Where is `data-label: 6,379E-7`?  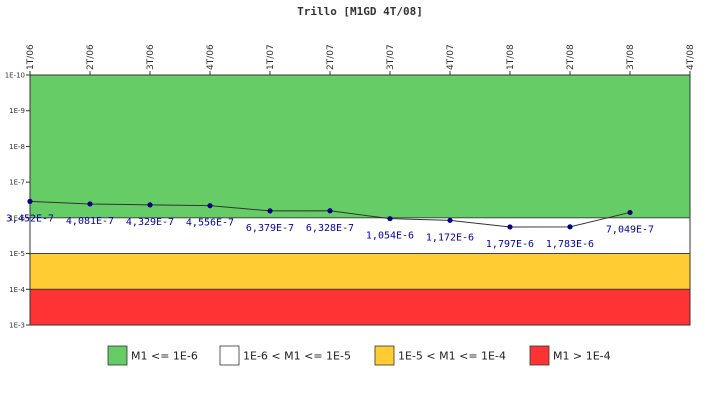
data-label: 6,379E-7 is located at coordinates (270, 228).